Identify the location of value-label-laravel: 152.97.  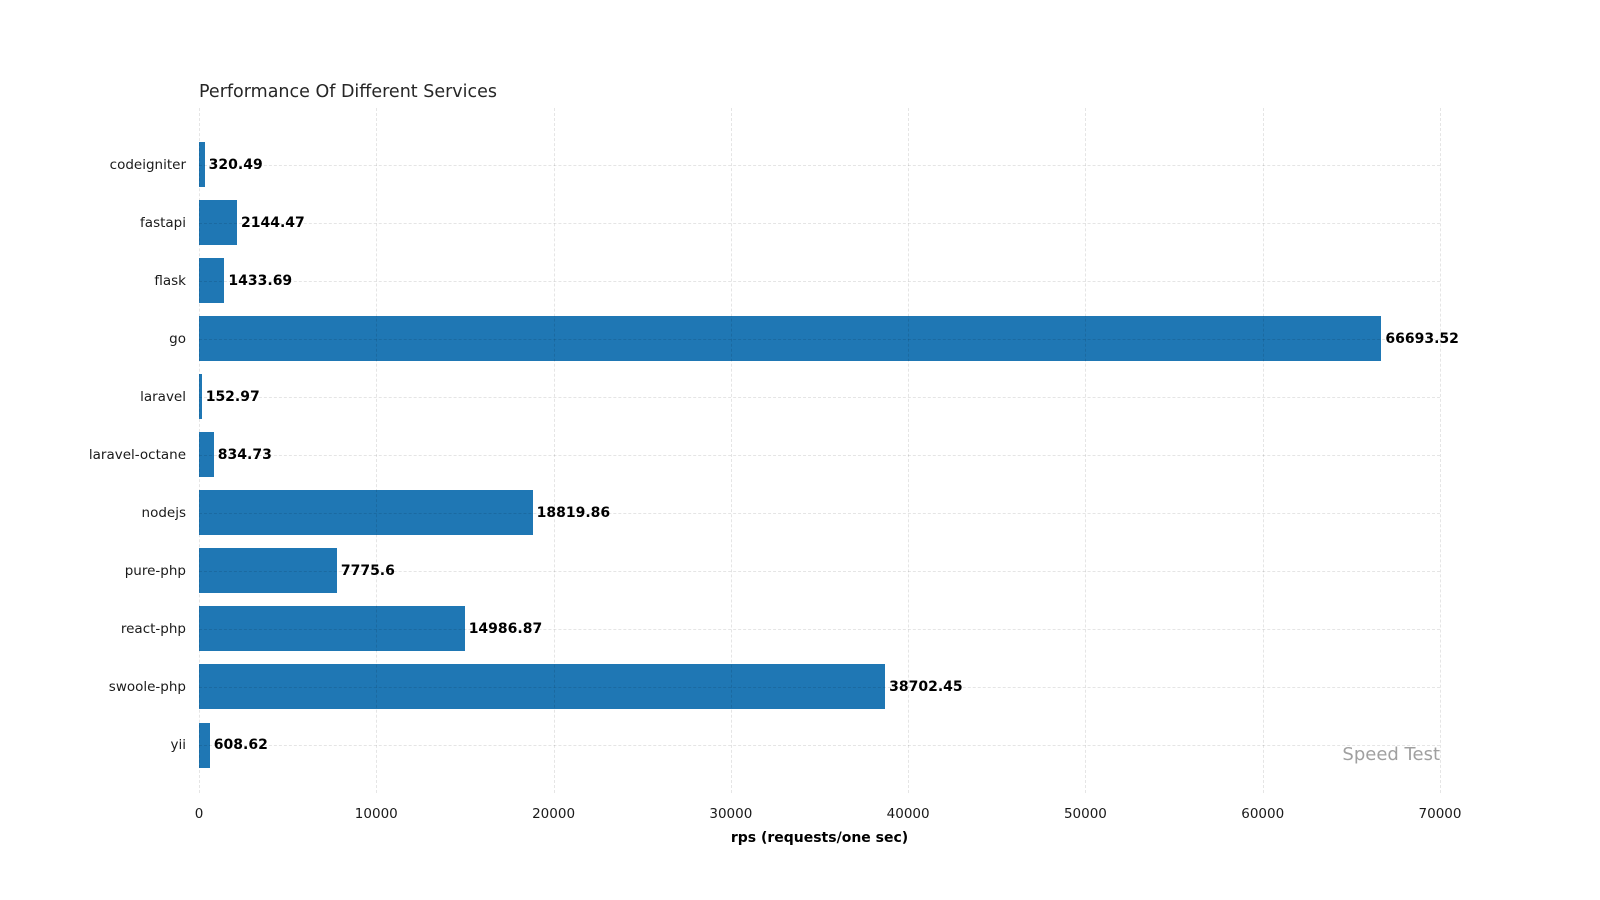
(232, 396).